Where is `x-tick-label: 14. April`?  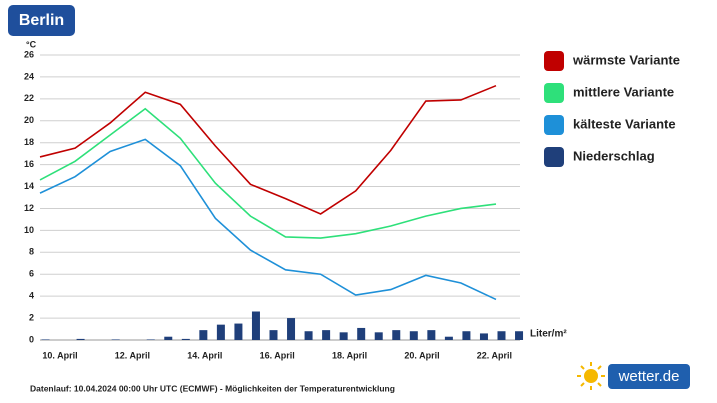 x-tick-label: 14. April is located at coordinates (204, 355).